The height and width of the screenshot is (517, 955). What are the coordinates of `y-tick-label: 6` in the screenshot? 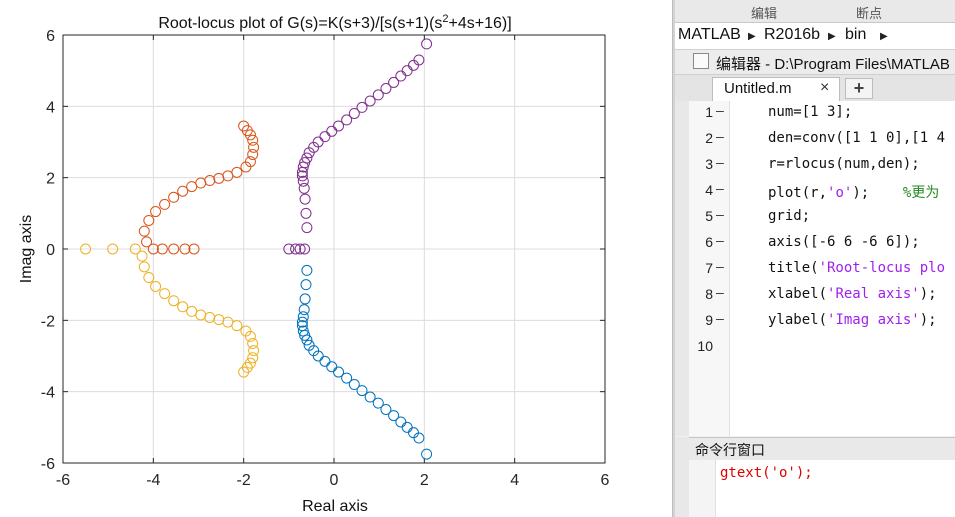 It's located at (50, 36).